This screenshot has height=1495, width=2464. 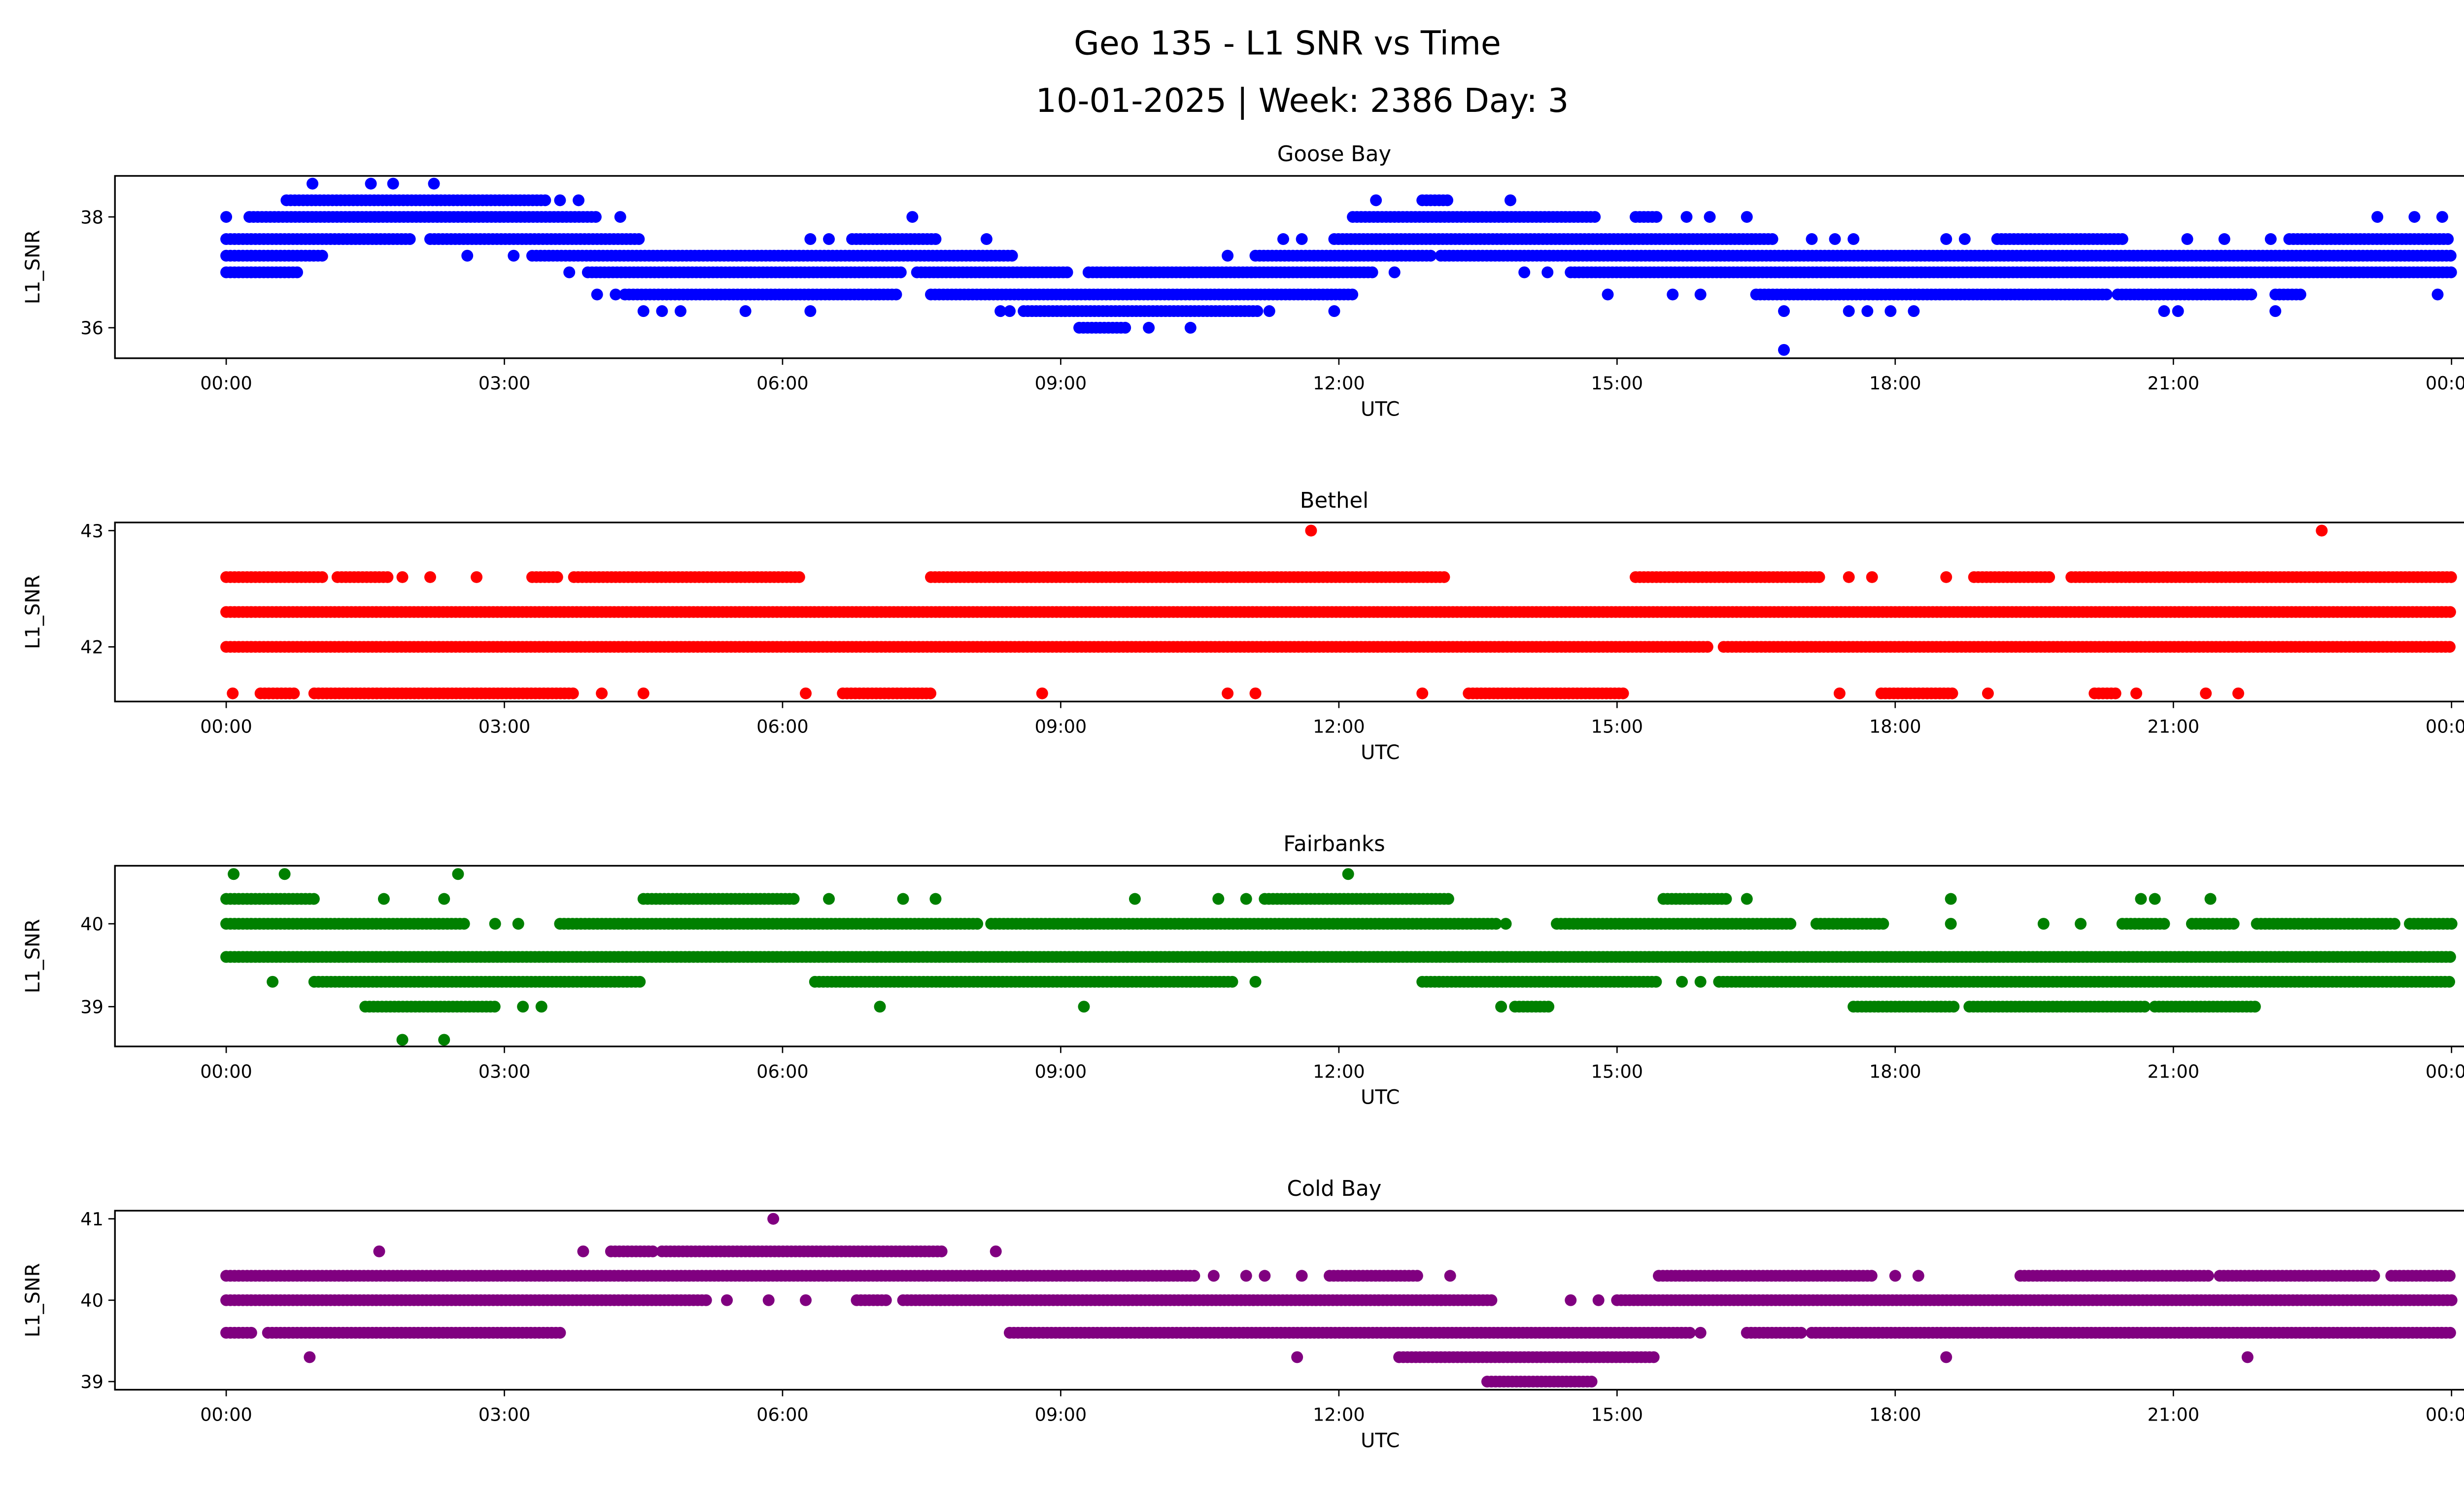 I want to click on y-axis-label: L1_SNR, so click(x=33, y=612).